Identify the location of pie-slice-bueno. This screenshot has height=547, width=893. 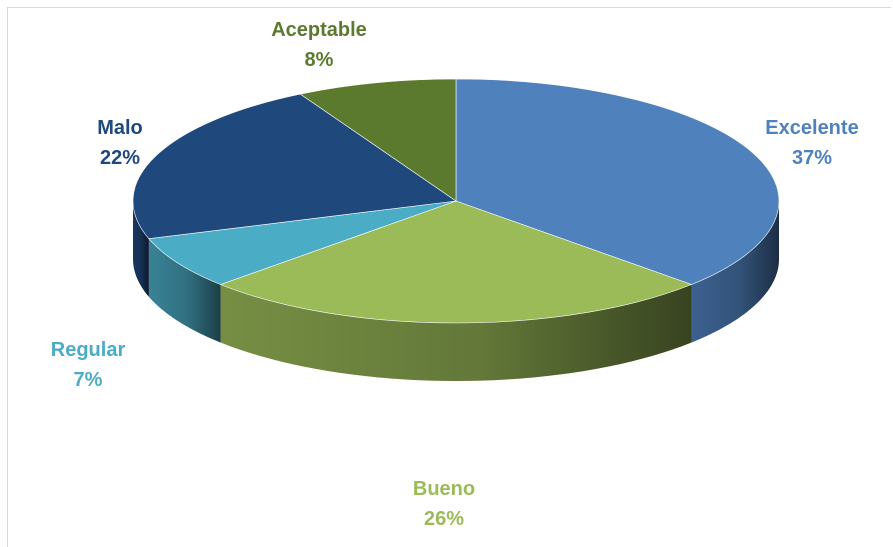
(456, 262).